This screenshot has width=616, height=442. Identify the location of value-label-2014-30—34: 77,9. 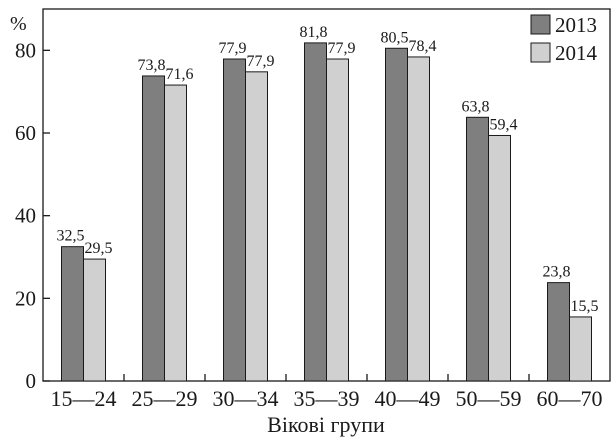
(261, 61).